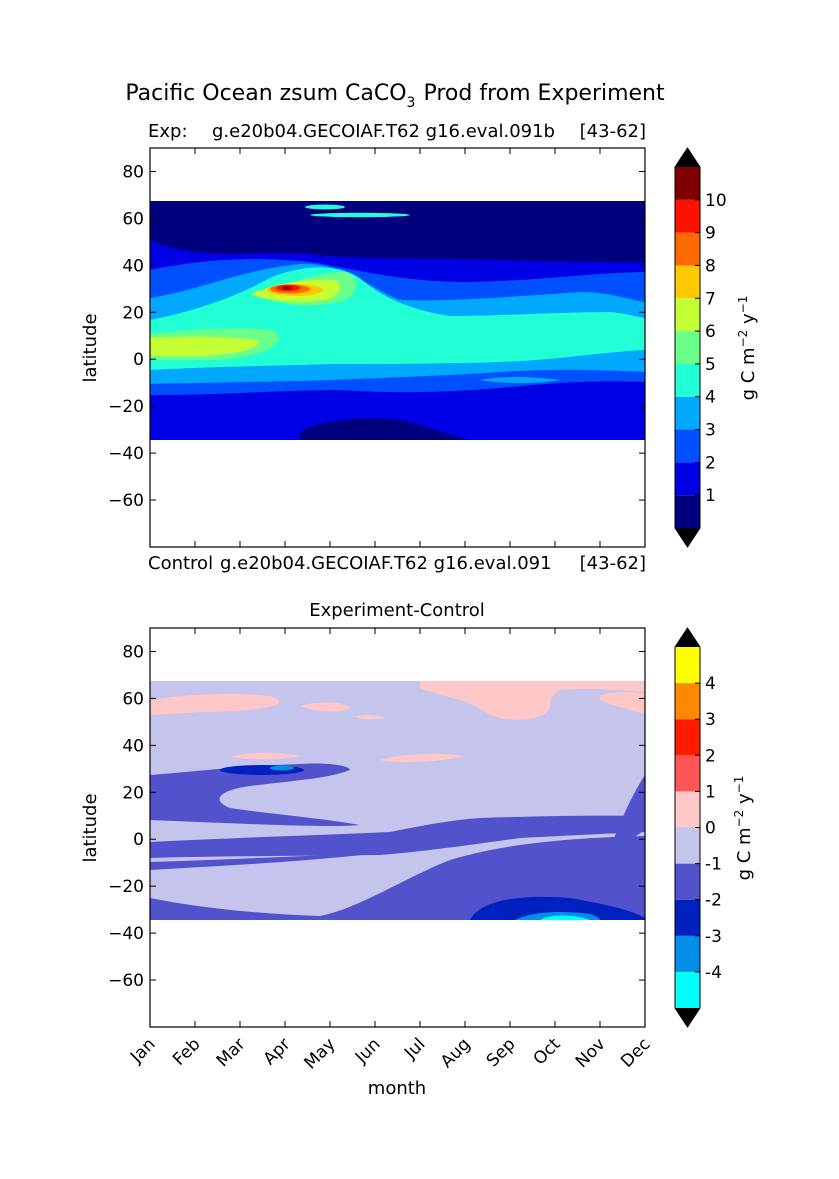 The width and height of the screenshot is (839, 1179). What do you see at coordinates (501, 1052) in the screenshot?
I see `xtick-label: Sep` at bounding box center [501, 1052].